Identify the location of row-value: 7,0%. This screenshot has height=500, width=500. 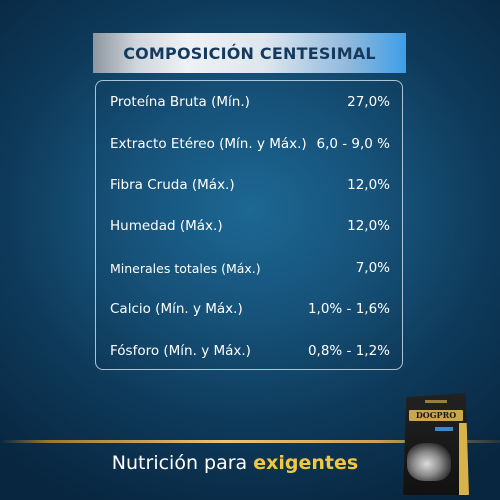
(372, 268).